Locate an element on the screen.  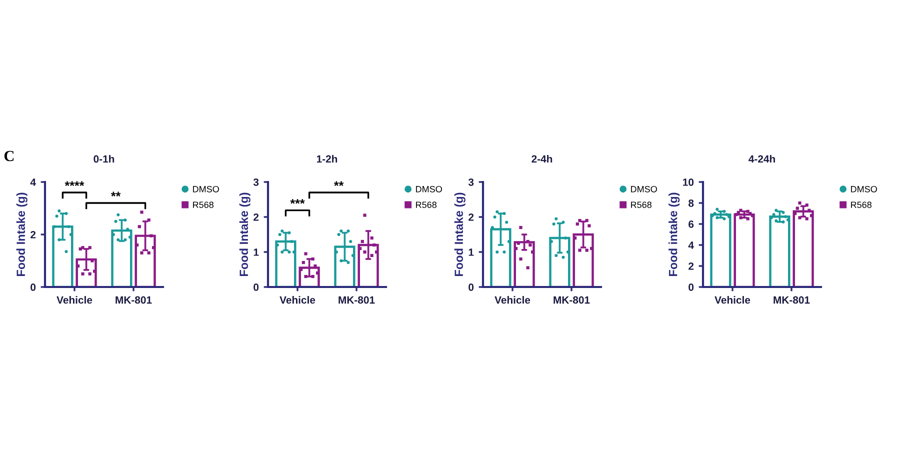
text: C is located at coordinates (9, 156).